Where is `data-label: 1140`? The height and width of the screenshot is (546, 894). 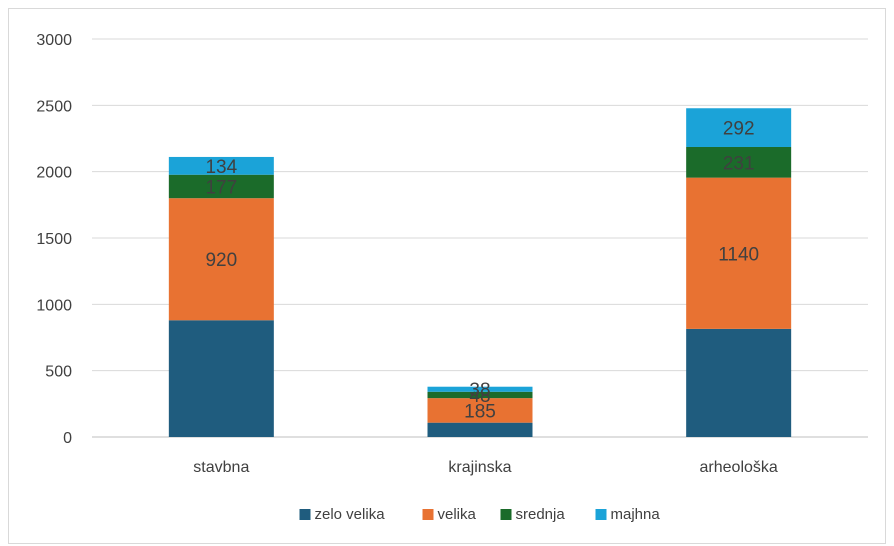
data-label: 1140 is located at coordinates (738, 254).